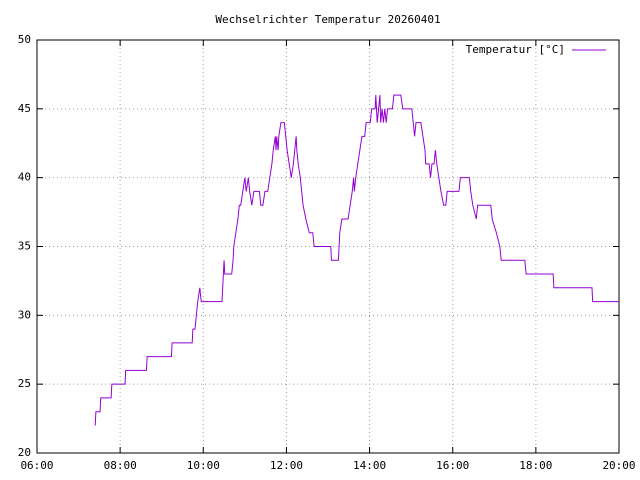  What do you see at coordinates (618, 465) in the screenshot?
I see `x-tick-label: 20:00` at bounding box center [618, 465].